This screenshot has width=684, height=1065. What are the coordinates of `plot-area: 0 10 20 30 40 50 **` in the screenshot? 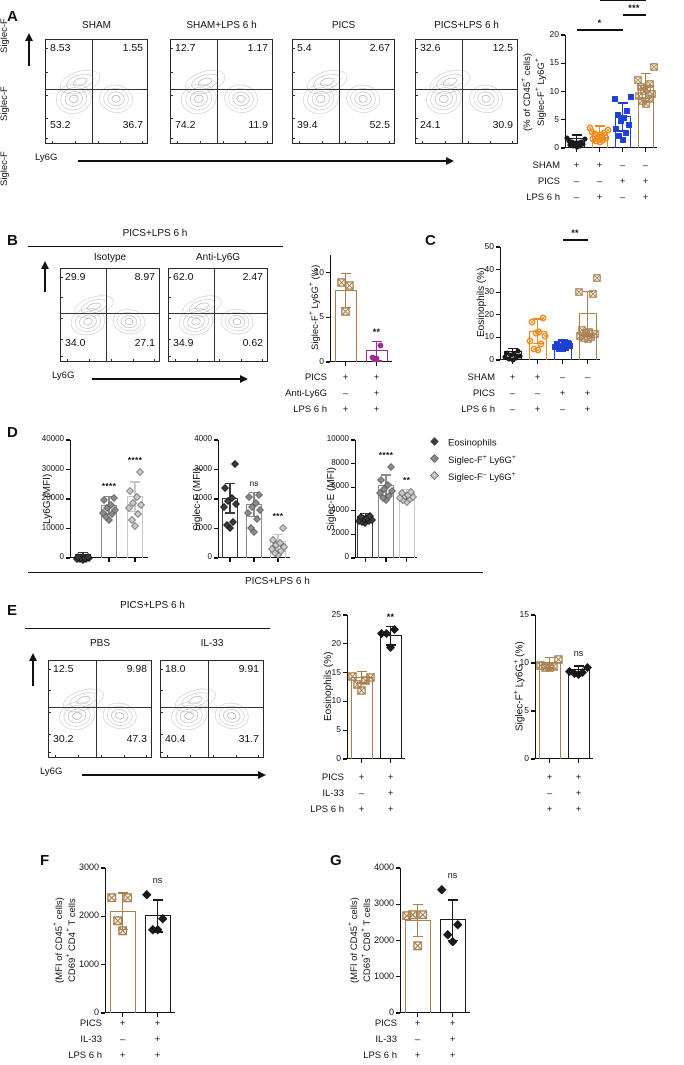 It's located at (543, 296).